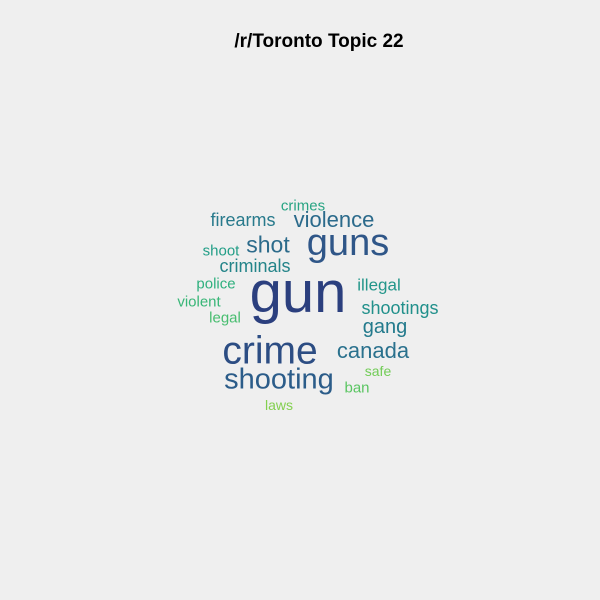 The height and width of the screenshot is (600, 600). Describe the element at coordinates (221, 251) in the screenshot. I see `word-shoot: shoot` at that location.